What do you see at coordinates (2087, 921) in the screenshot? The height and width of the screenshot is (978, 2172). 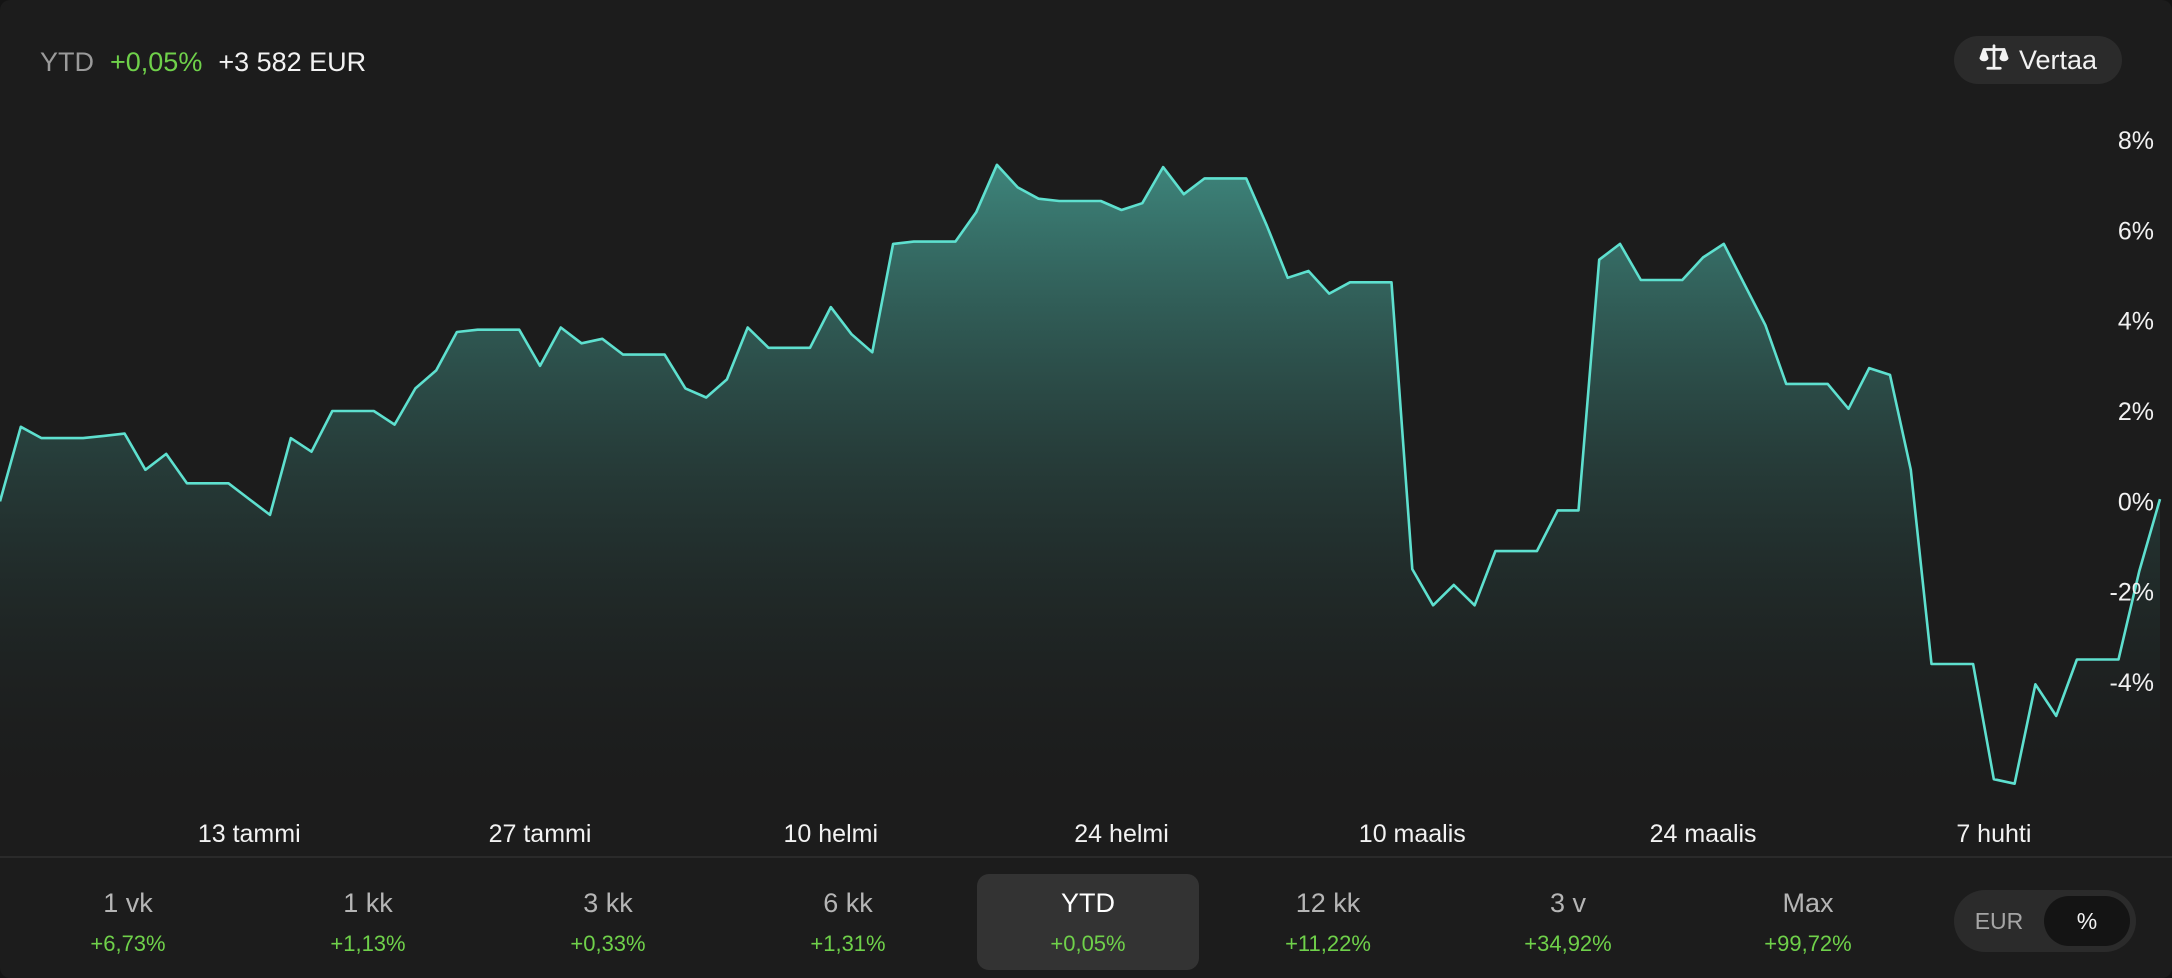 I see `toggle-option-percent: %` at bounding box center [2087, 921].